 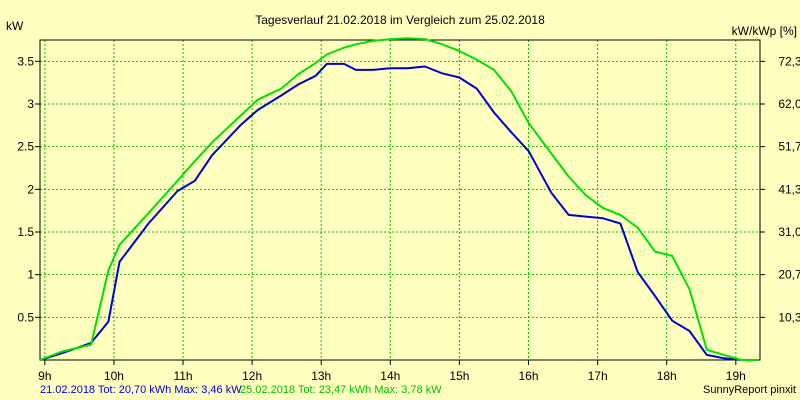 I want to click on y-tick-label-left: 3, so click(x=30, y=104).